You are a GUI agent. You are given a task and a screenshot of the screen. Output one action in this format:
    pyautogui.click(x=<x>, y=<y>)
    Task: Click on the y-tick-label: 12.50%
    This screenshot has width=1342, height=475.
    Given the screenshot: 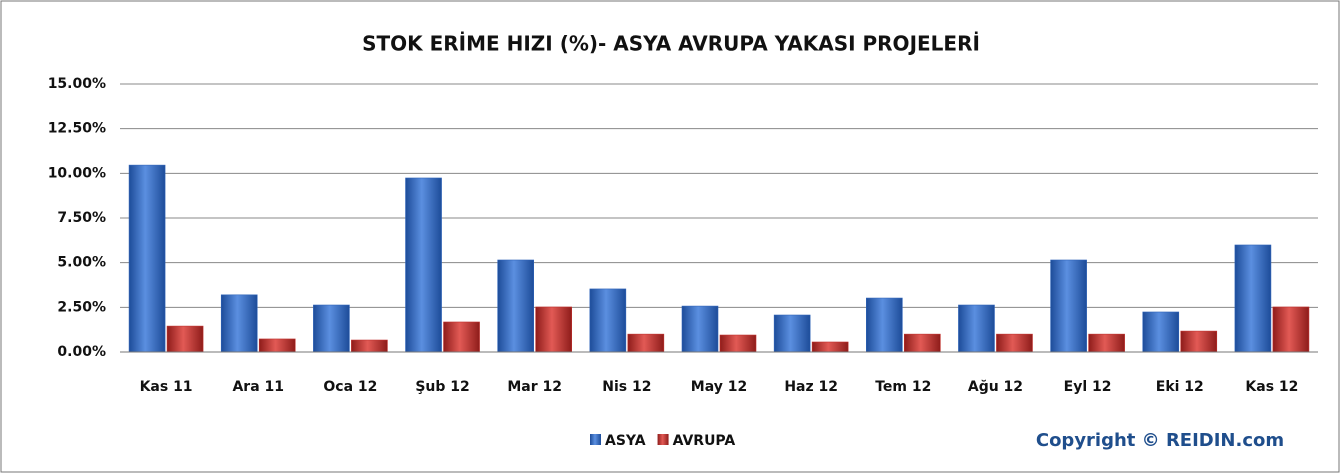 What is the action you would take?
    pyautogui.click(x=77, y=129)
    